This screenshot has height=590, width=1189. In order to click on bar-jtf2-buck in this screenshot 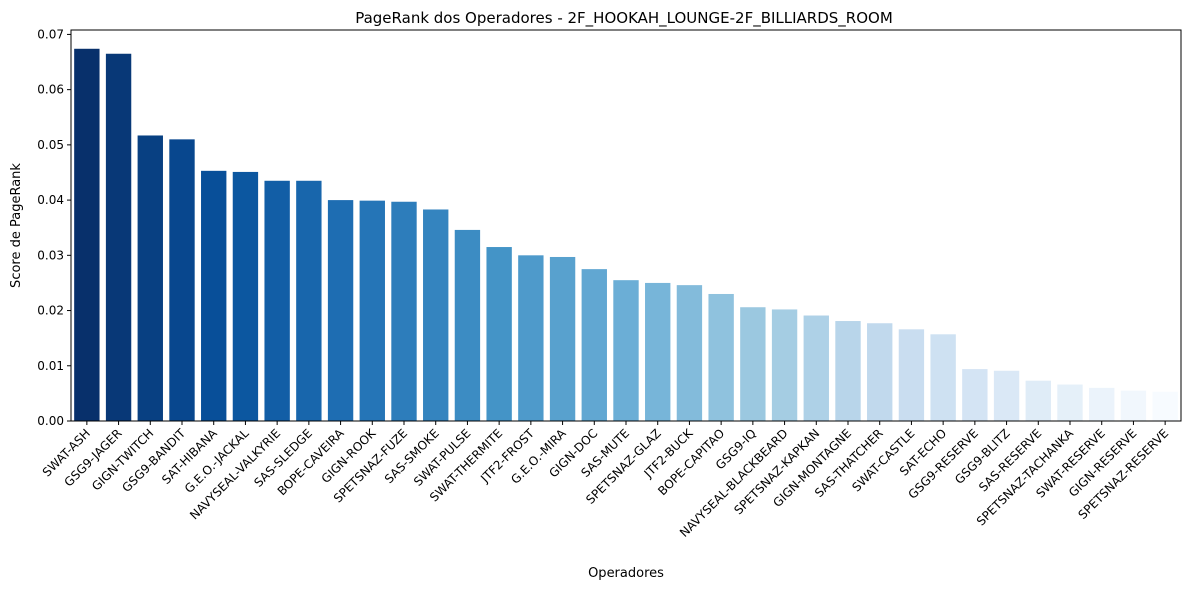, I will do `click(689, 353)`.